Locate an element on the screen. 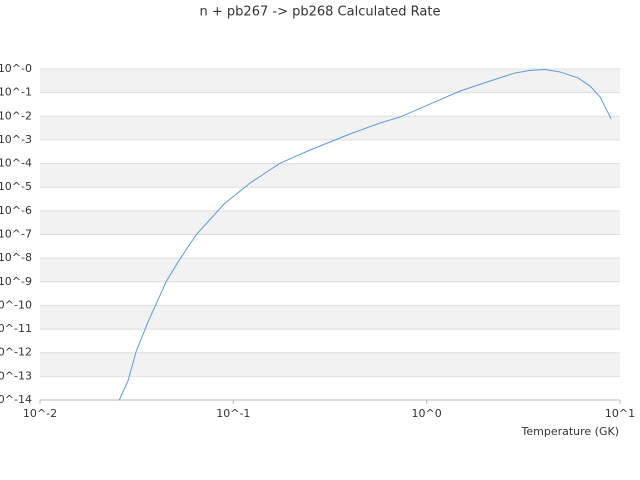 This screenshot has width=640, height=480. y-tick-label: 10^-12 is located at coordinates (16, 352).